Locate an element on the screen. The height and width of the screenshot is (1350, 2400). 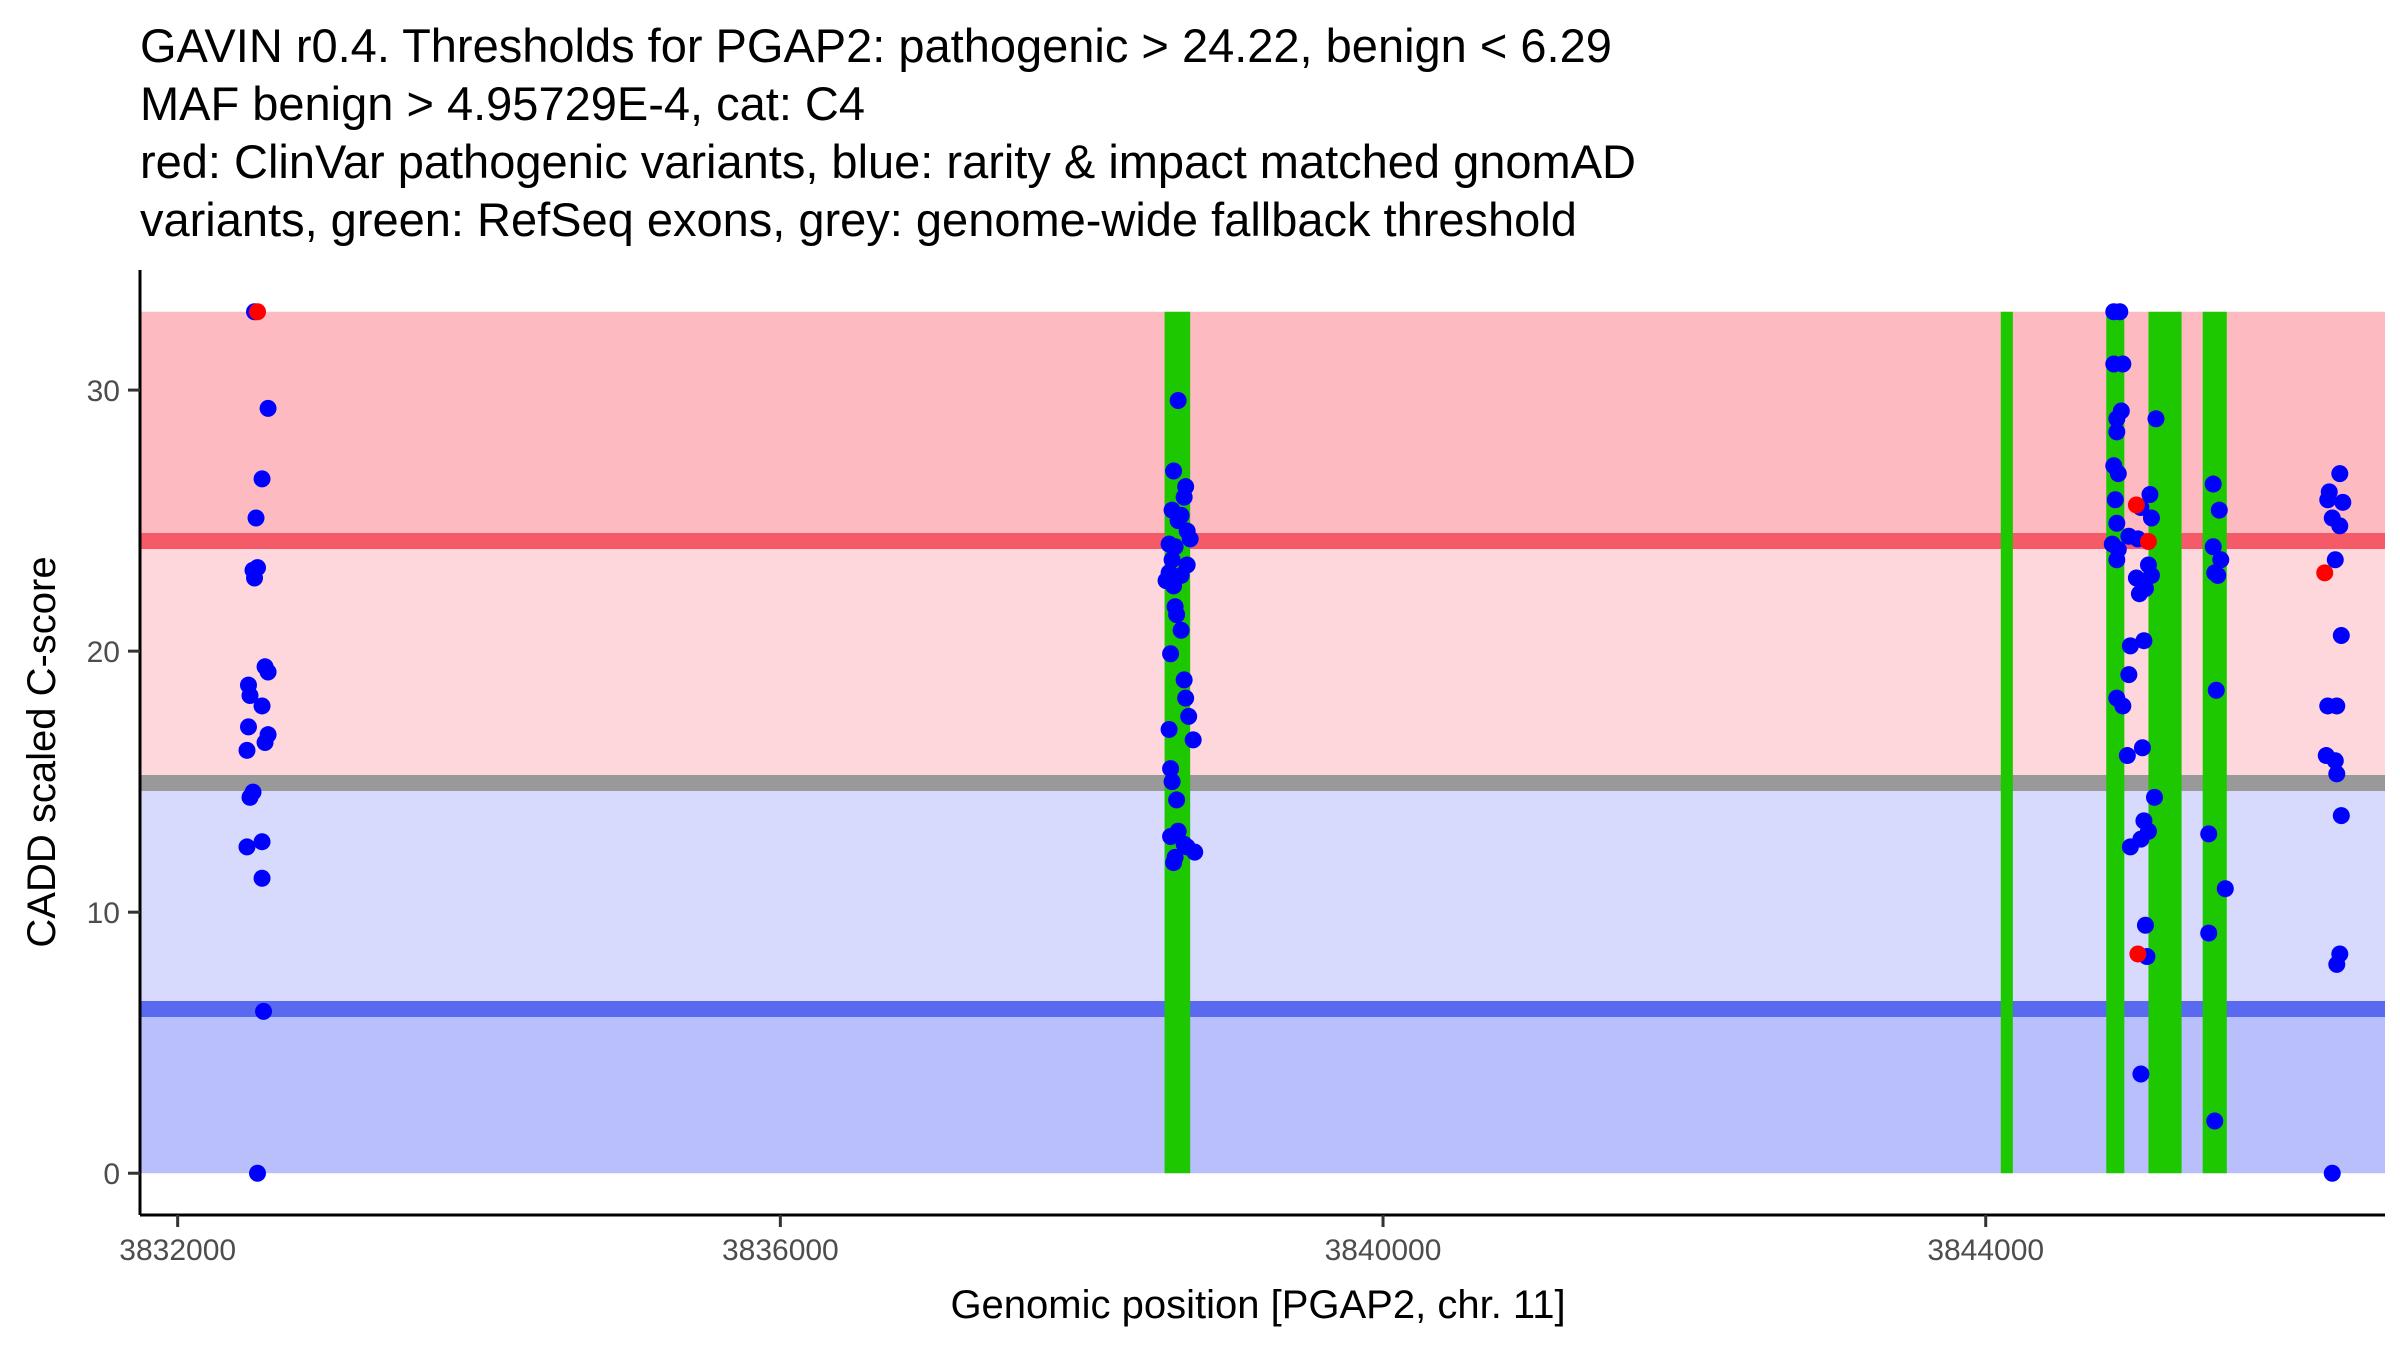
x-tick-label: 3836000 is located at coordinates (780, 1250).